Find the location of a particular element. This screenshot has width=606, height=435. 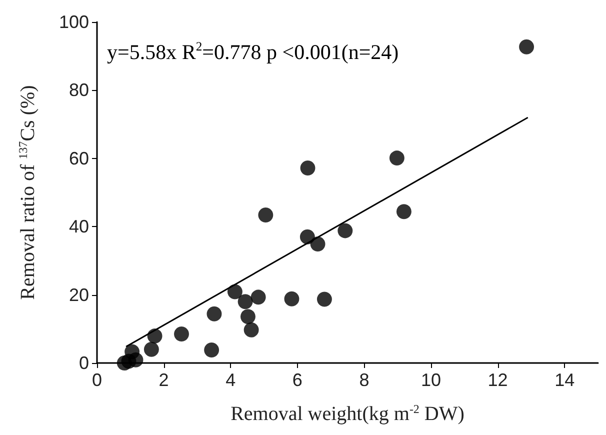

x-tick-label: 12 is located at coordinates (498, 380).